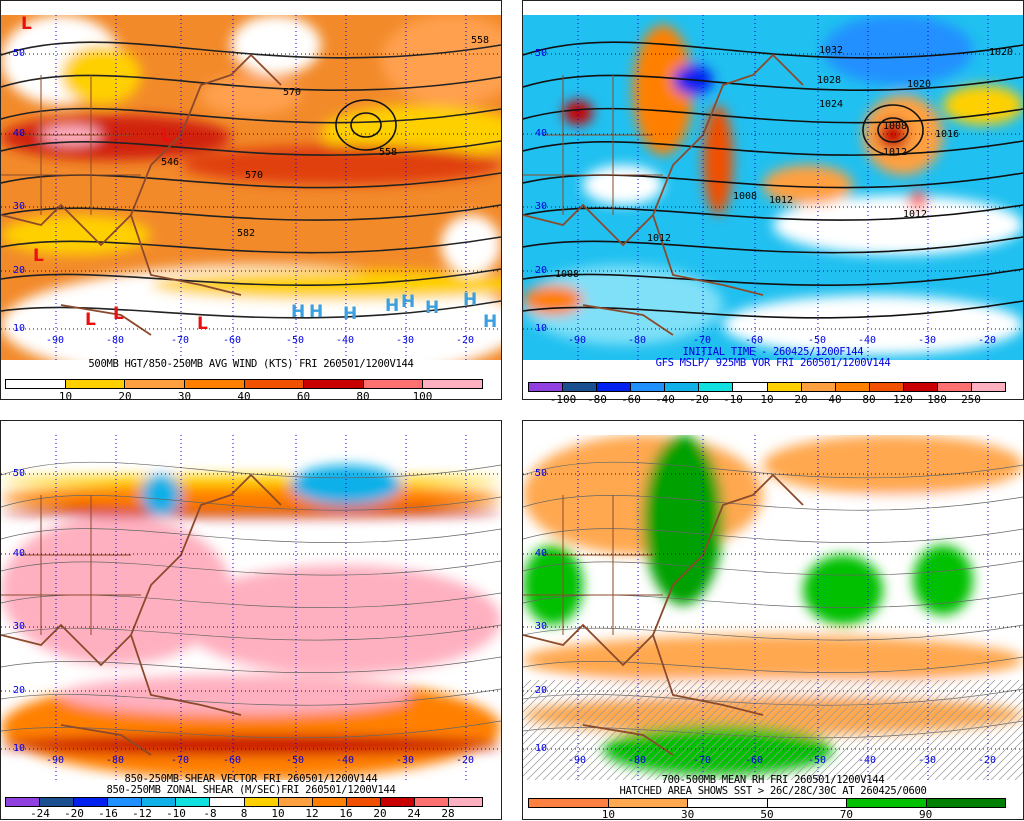  I want to click on colorbar-label: 16, so click(346, 813).